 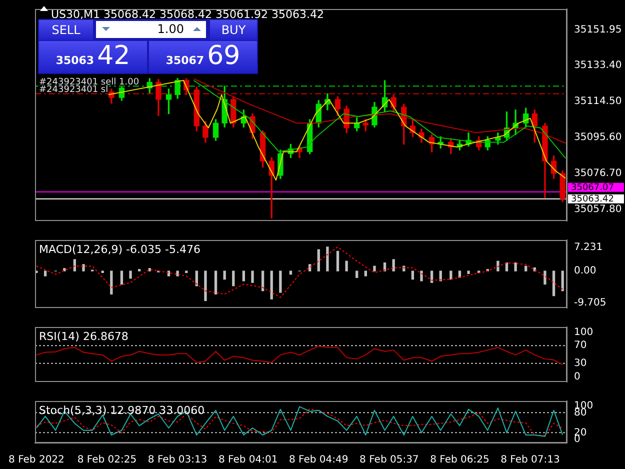 I want to click on buy-button: BUY, so click(x=233, y=30).